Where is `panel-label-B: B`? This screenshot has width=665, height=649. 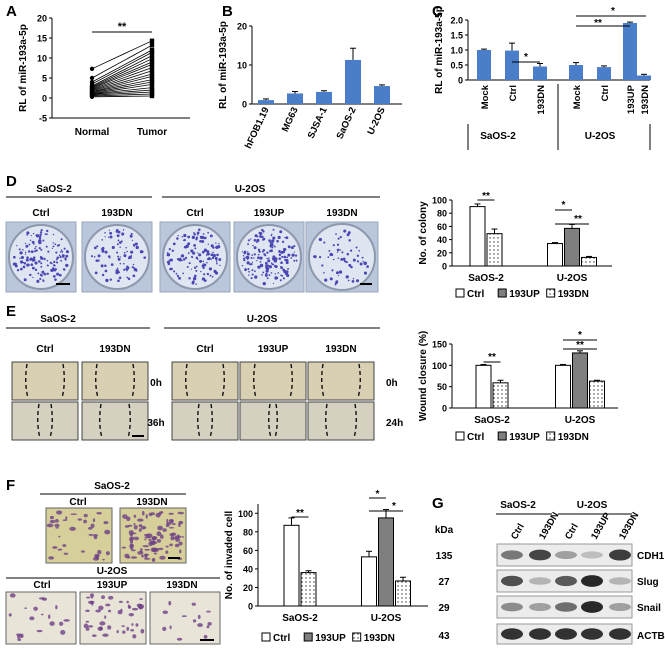 panel-label-B: B is located at coordinates (227, 11).